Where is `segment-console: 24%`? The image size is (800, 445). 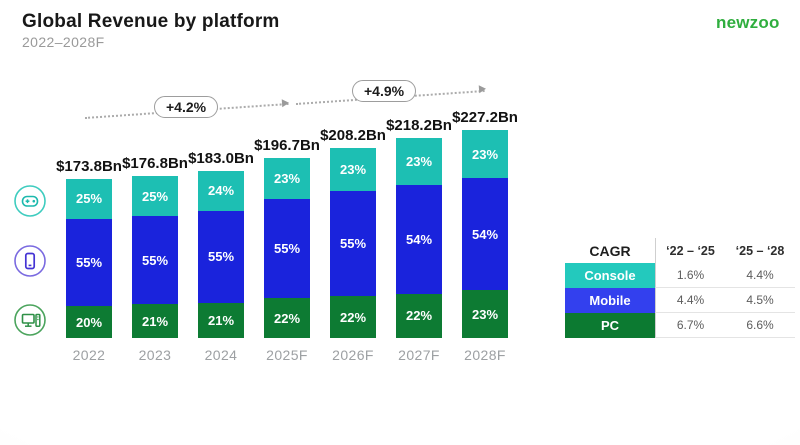
segment-console: 24% is located at coordinates (221, 190).